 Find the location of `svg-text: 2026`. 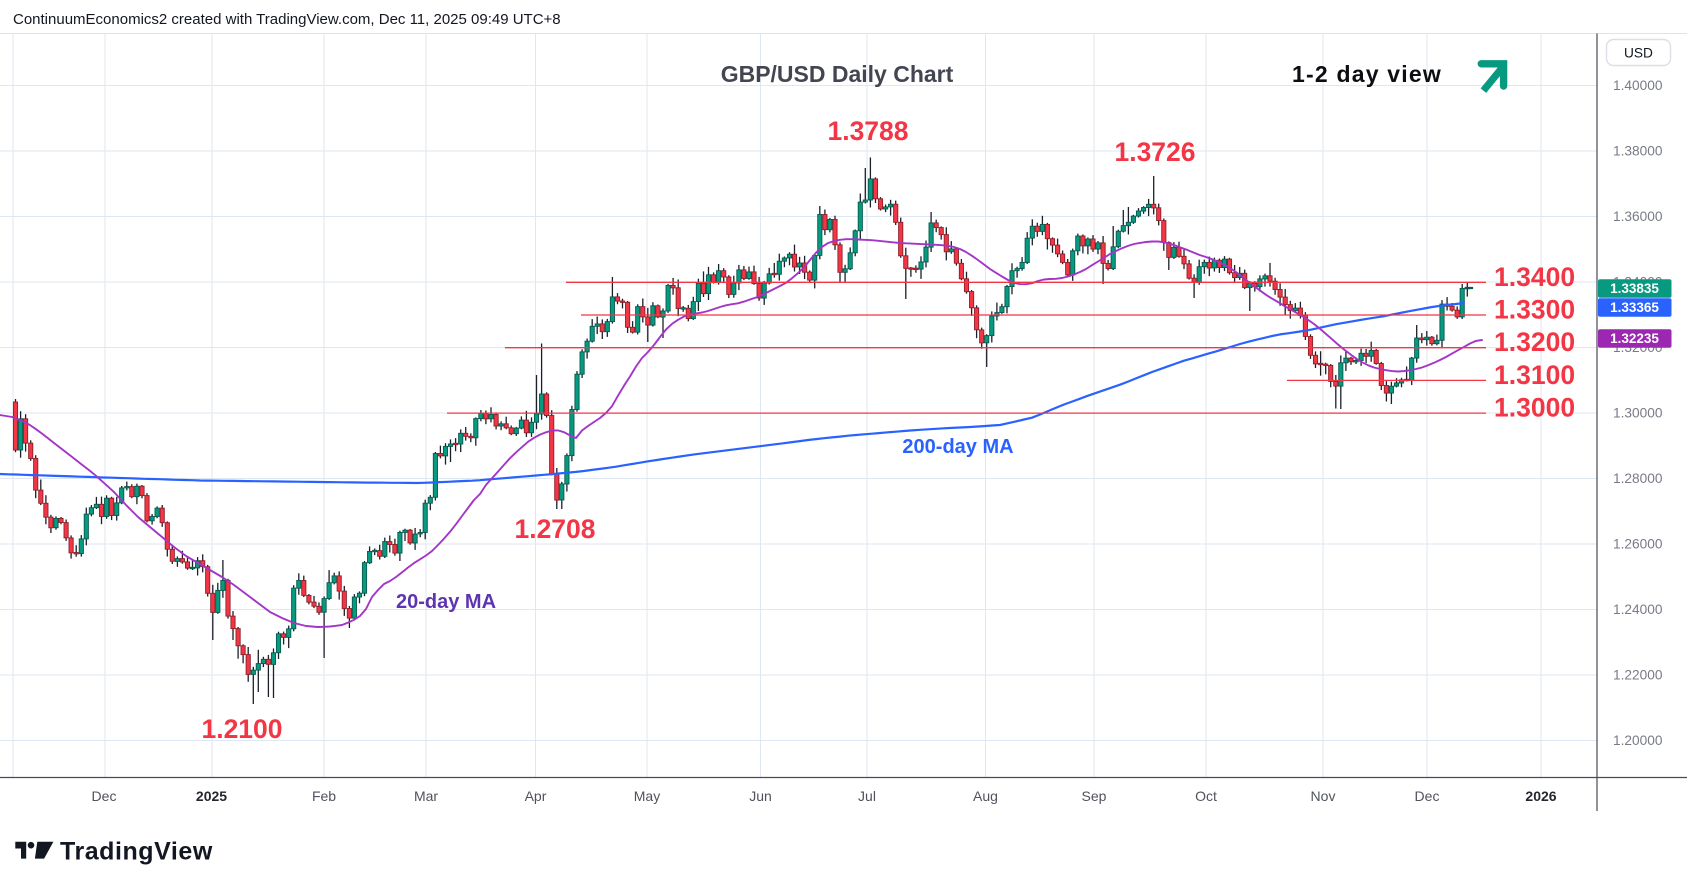

svg-text: 2026 is located at coordinates (1540, 796).